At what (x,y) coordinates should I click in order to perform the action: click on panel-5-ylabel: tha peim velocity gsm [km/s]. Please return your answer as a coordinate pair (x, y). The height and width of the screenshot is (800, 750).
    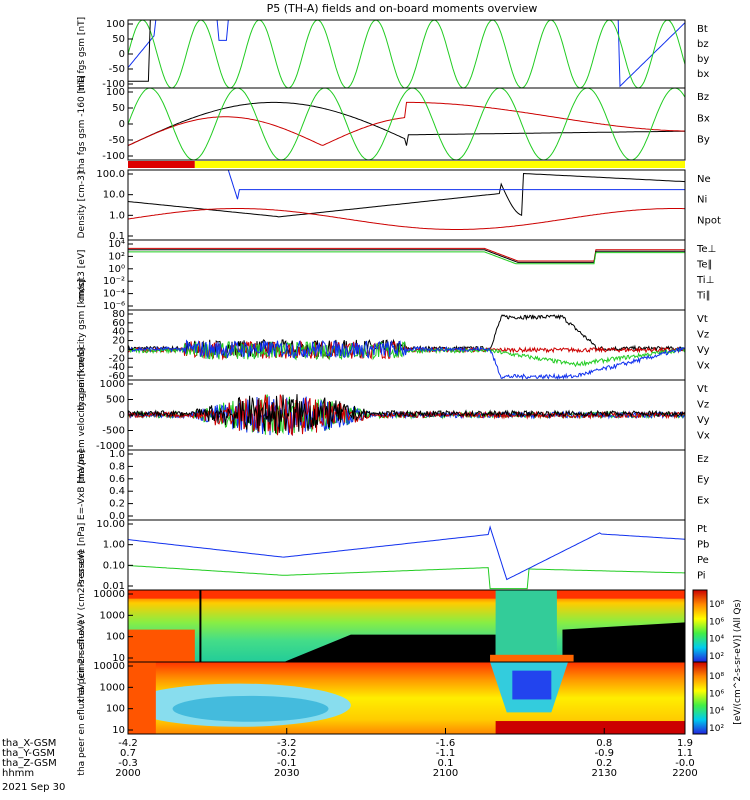
    Looking at the image, I should click on (82, 345).